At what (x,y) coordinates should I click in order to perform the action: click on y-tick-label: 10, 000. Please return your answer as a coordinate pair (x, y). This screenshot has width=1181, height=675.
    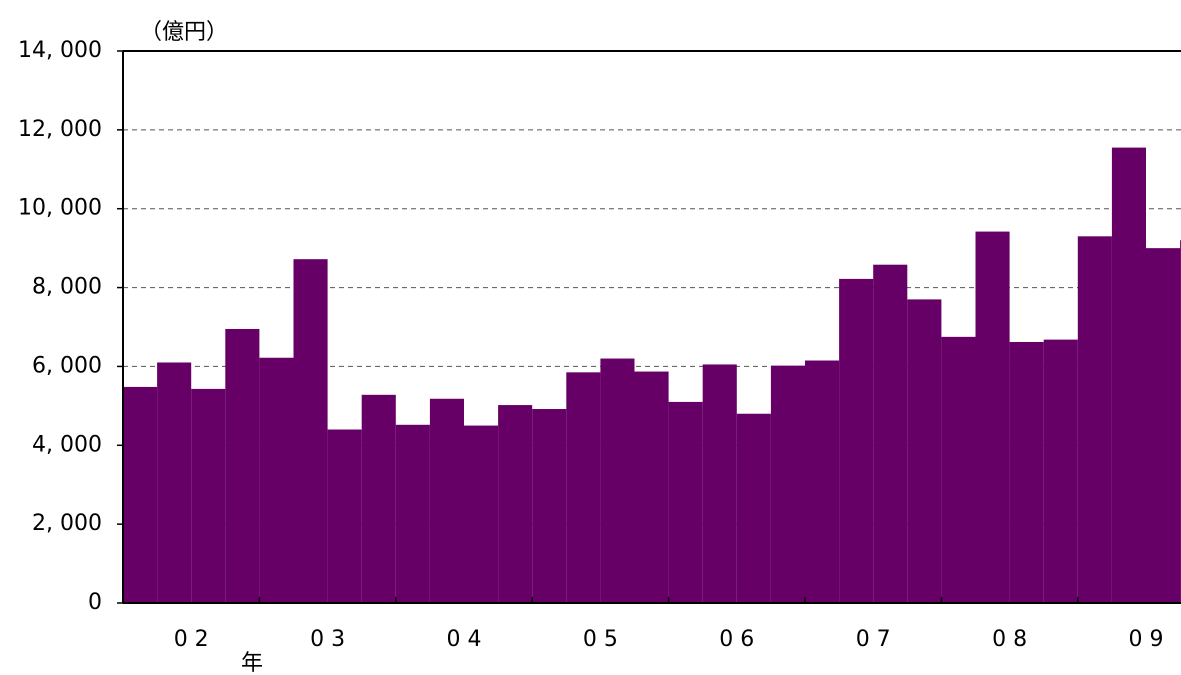
    Looking at the image, I should click on (60, 208).